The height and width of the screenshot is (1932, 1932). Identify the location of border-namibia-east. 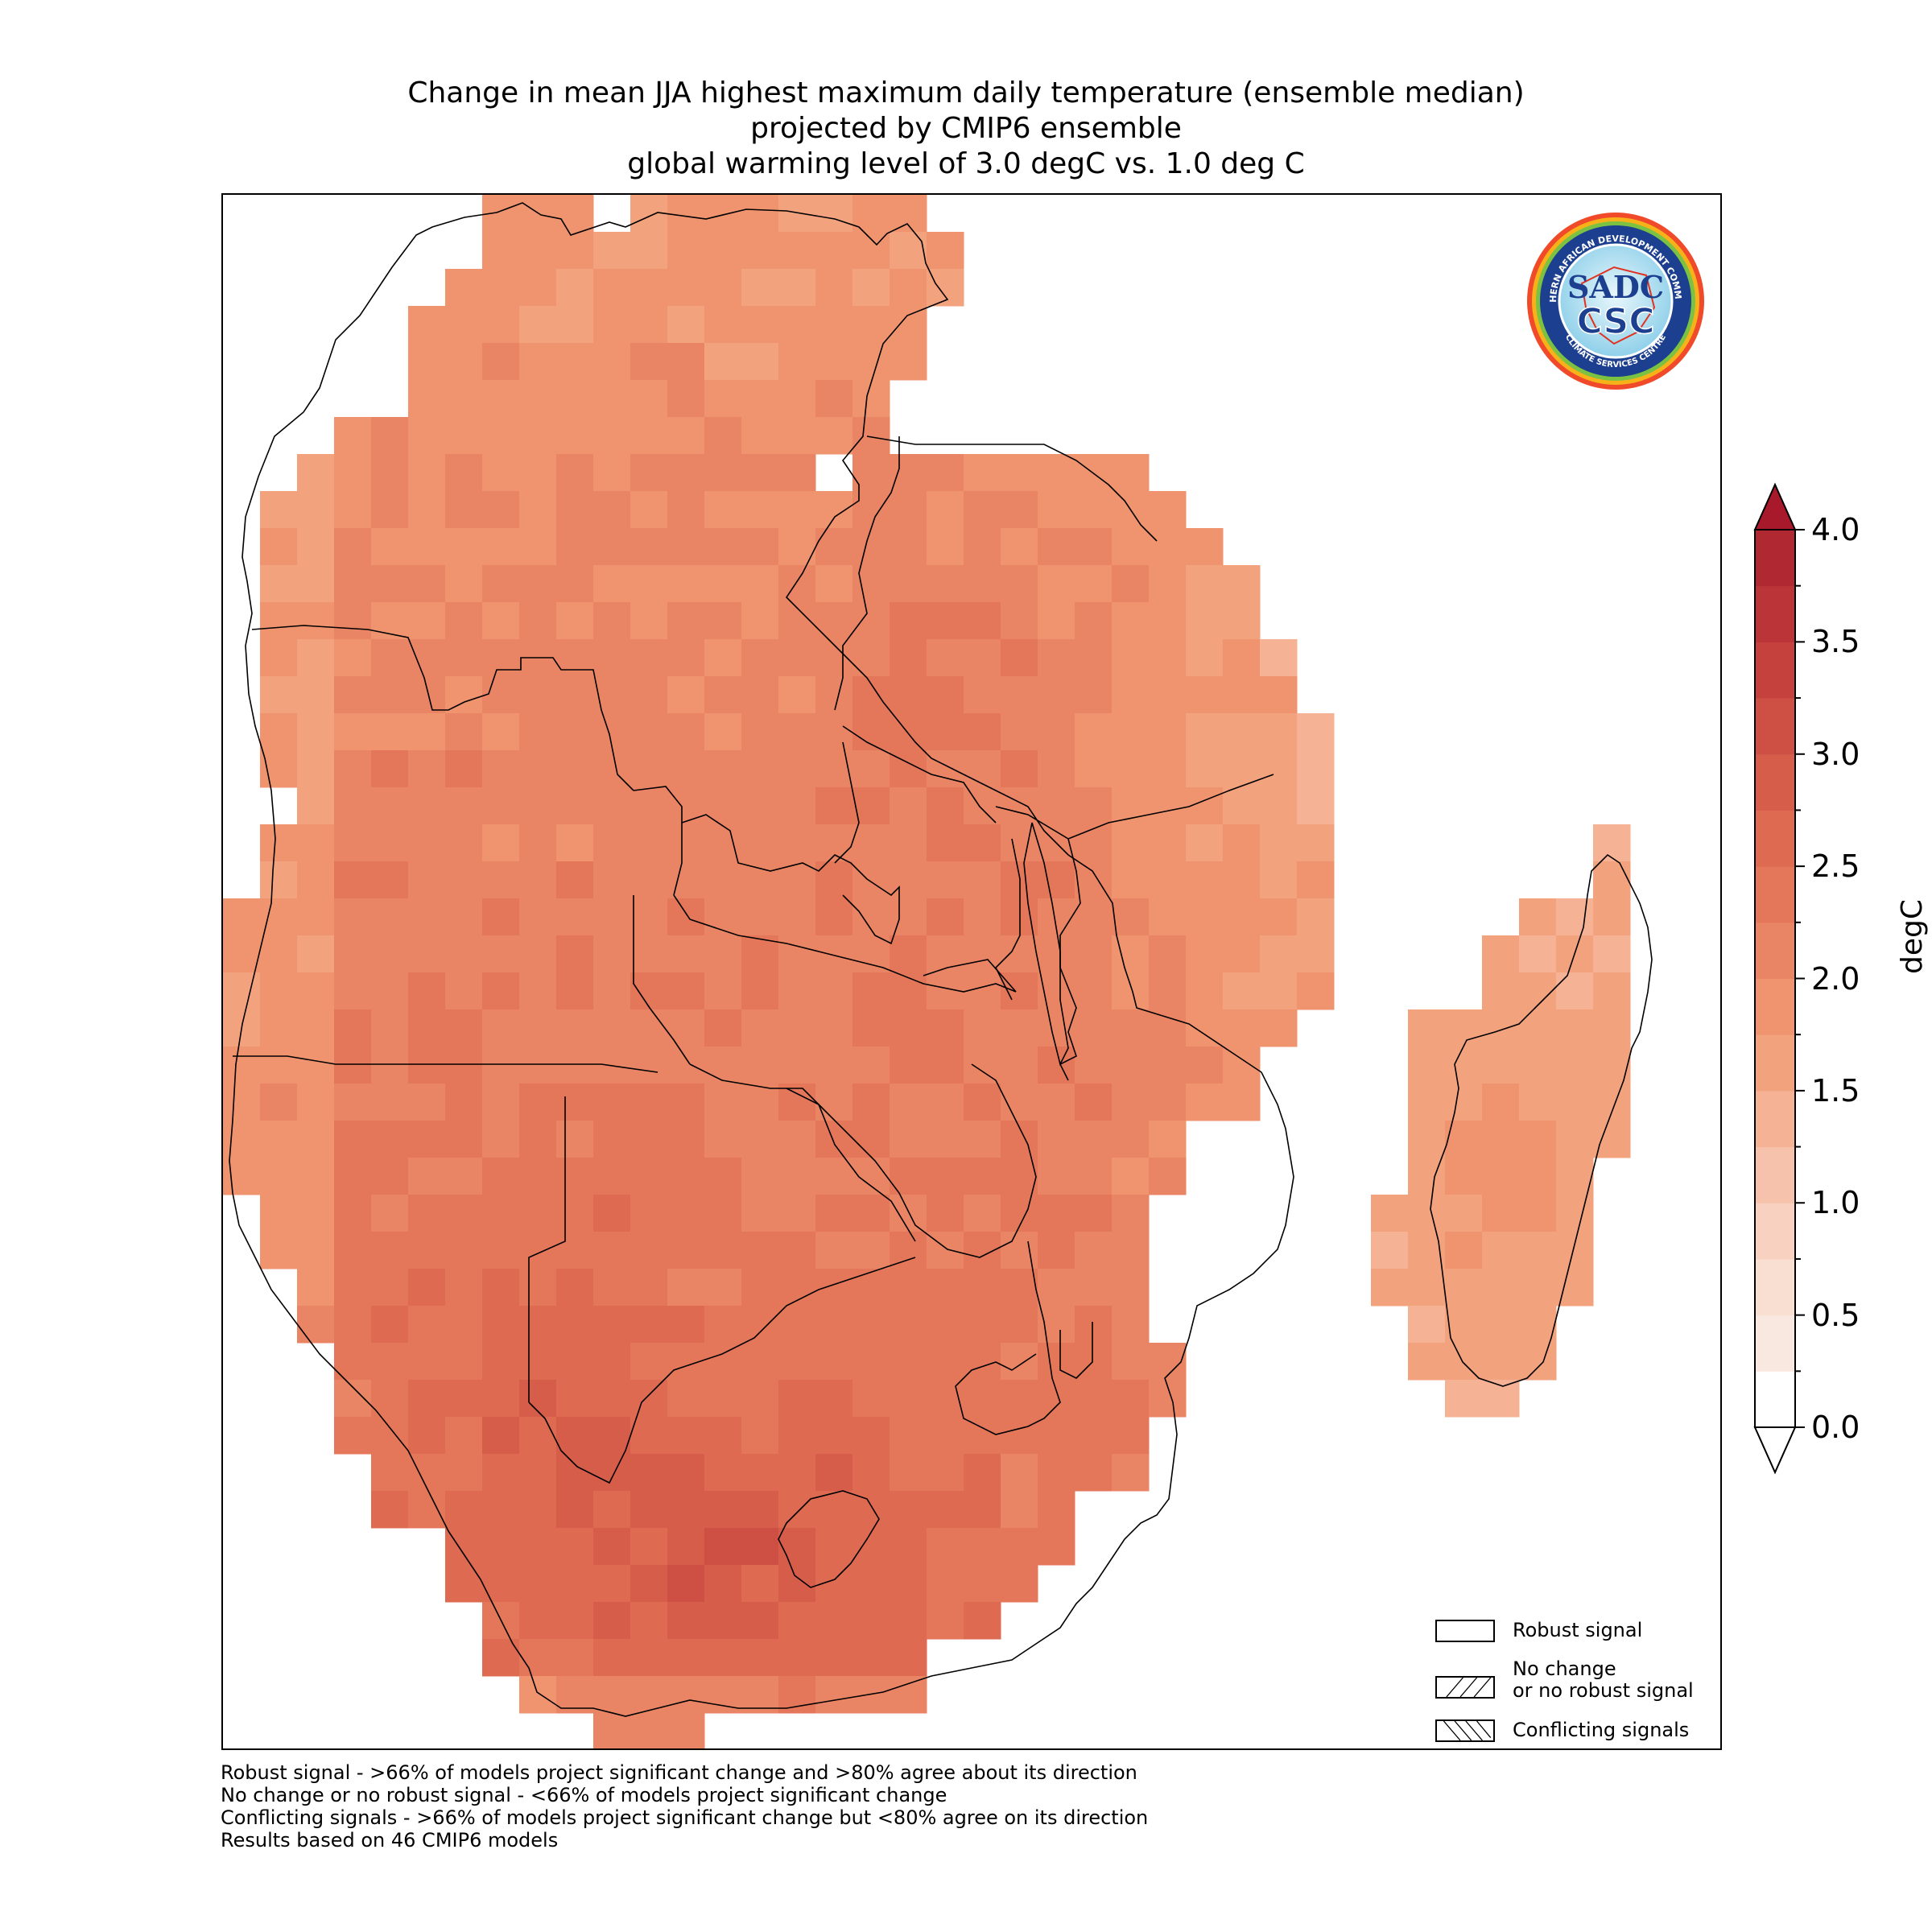
(547, 1249).